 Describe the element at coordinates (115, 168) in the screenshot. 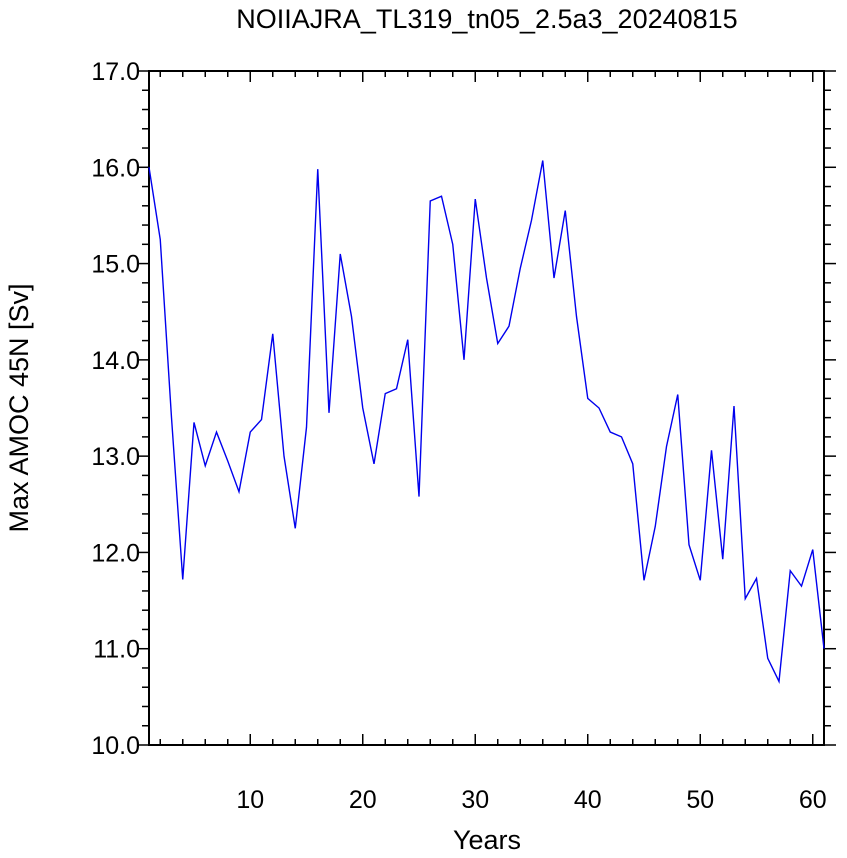

I see `y-tick-label: 16.0` at that location.